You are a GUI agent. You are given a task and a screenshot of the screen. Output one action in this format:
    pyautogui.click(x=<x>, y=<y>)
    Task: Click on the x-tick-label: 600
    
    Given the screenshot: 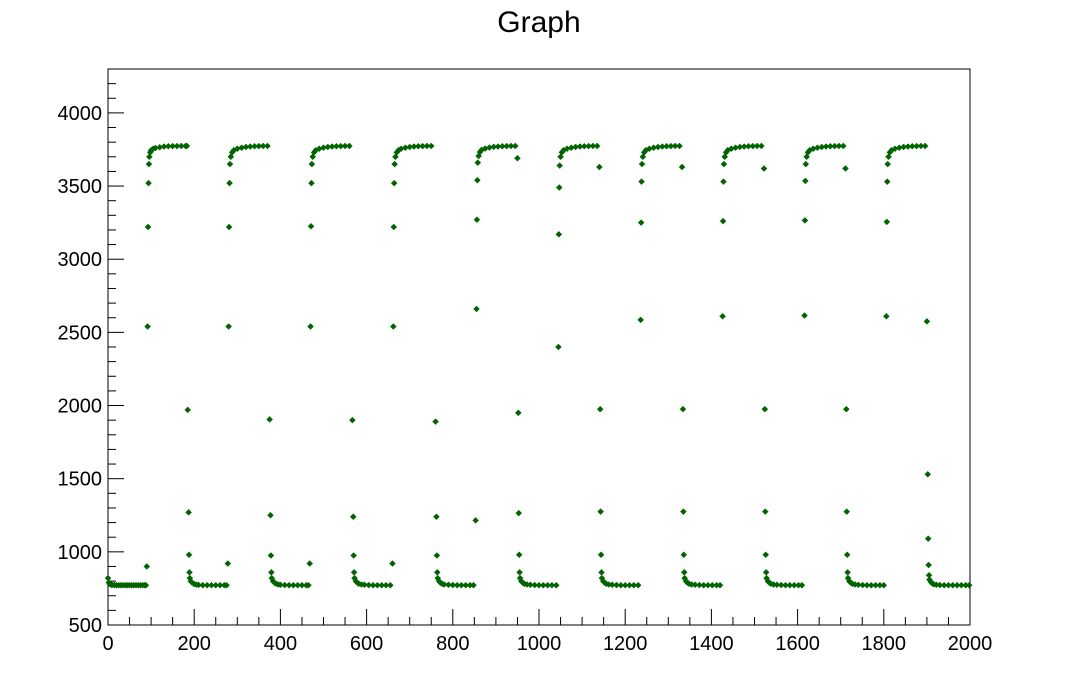 What is the action you would take?
    pyautogui.click(x=366, y=644)
    